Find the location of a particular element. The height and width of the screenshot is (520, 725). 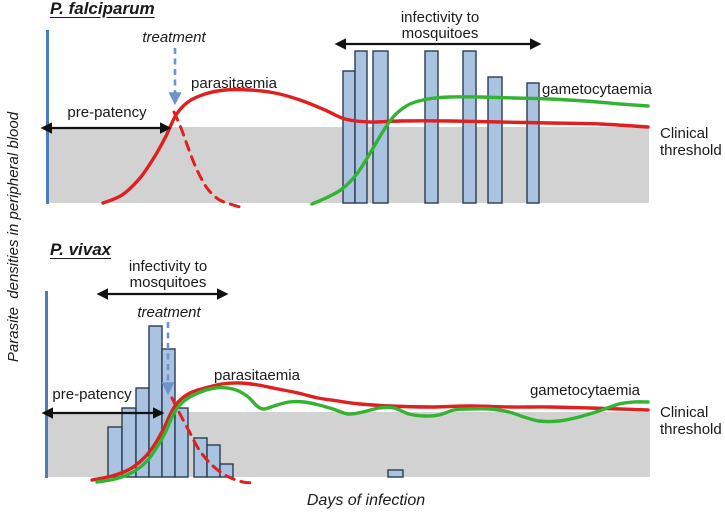

infectivity-bars is located at coordinates (441, 127).